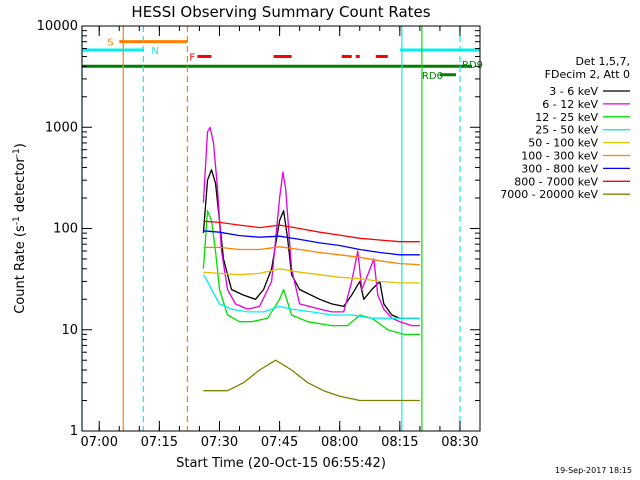  I want to click on y-tick-label-3: 1000, so click(61, 127).